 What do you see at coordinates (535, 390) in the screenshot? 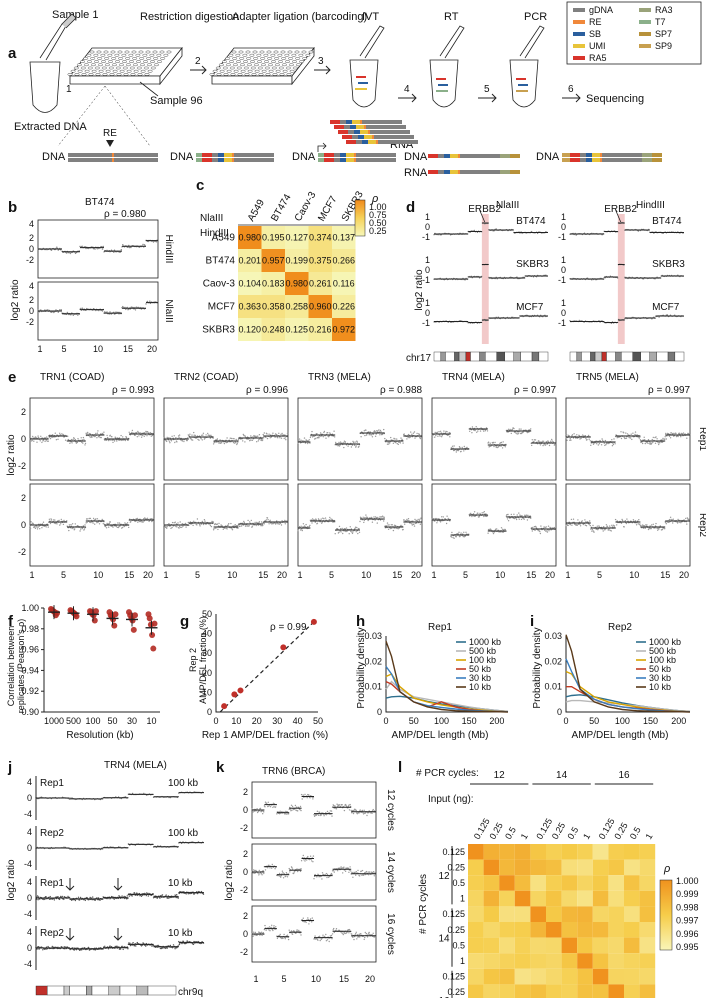
I see `panel-e-rho: ρ = 0.997` at bounding box center [535, 390].